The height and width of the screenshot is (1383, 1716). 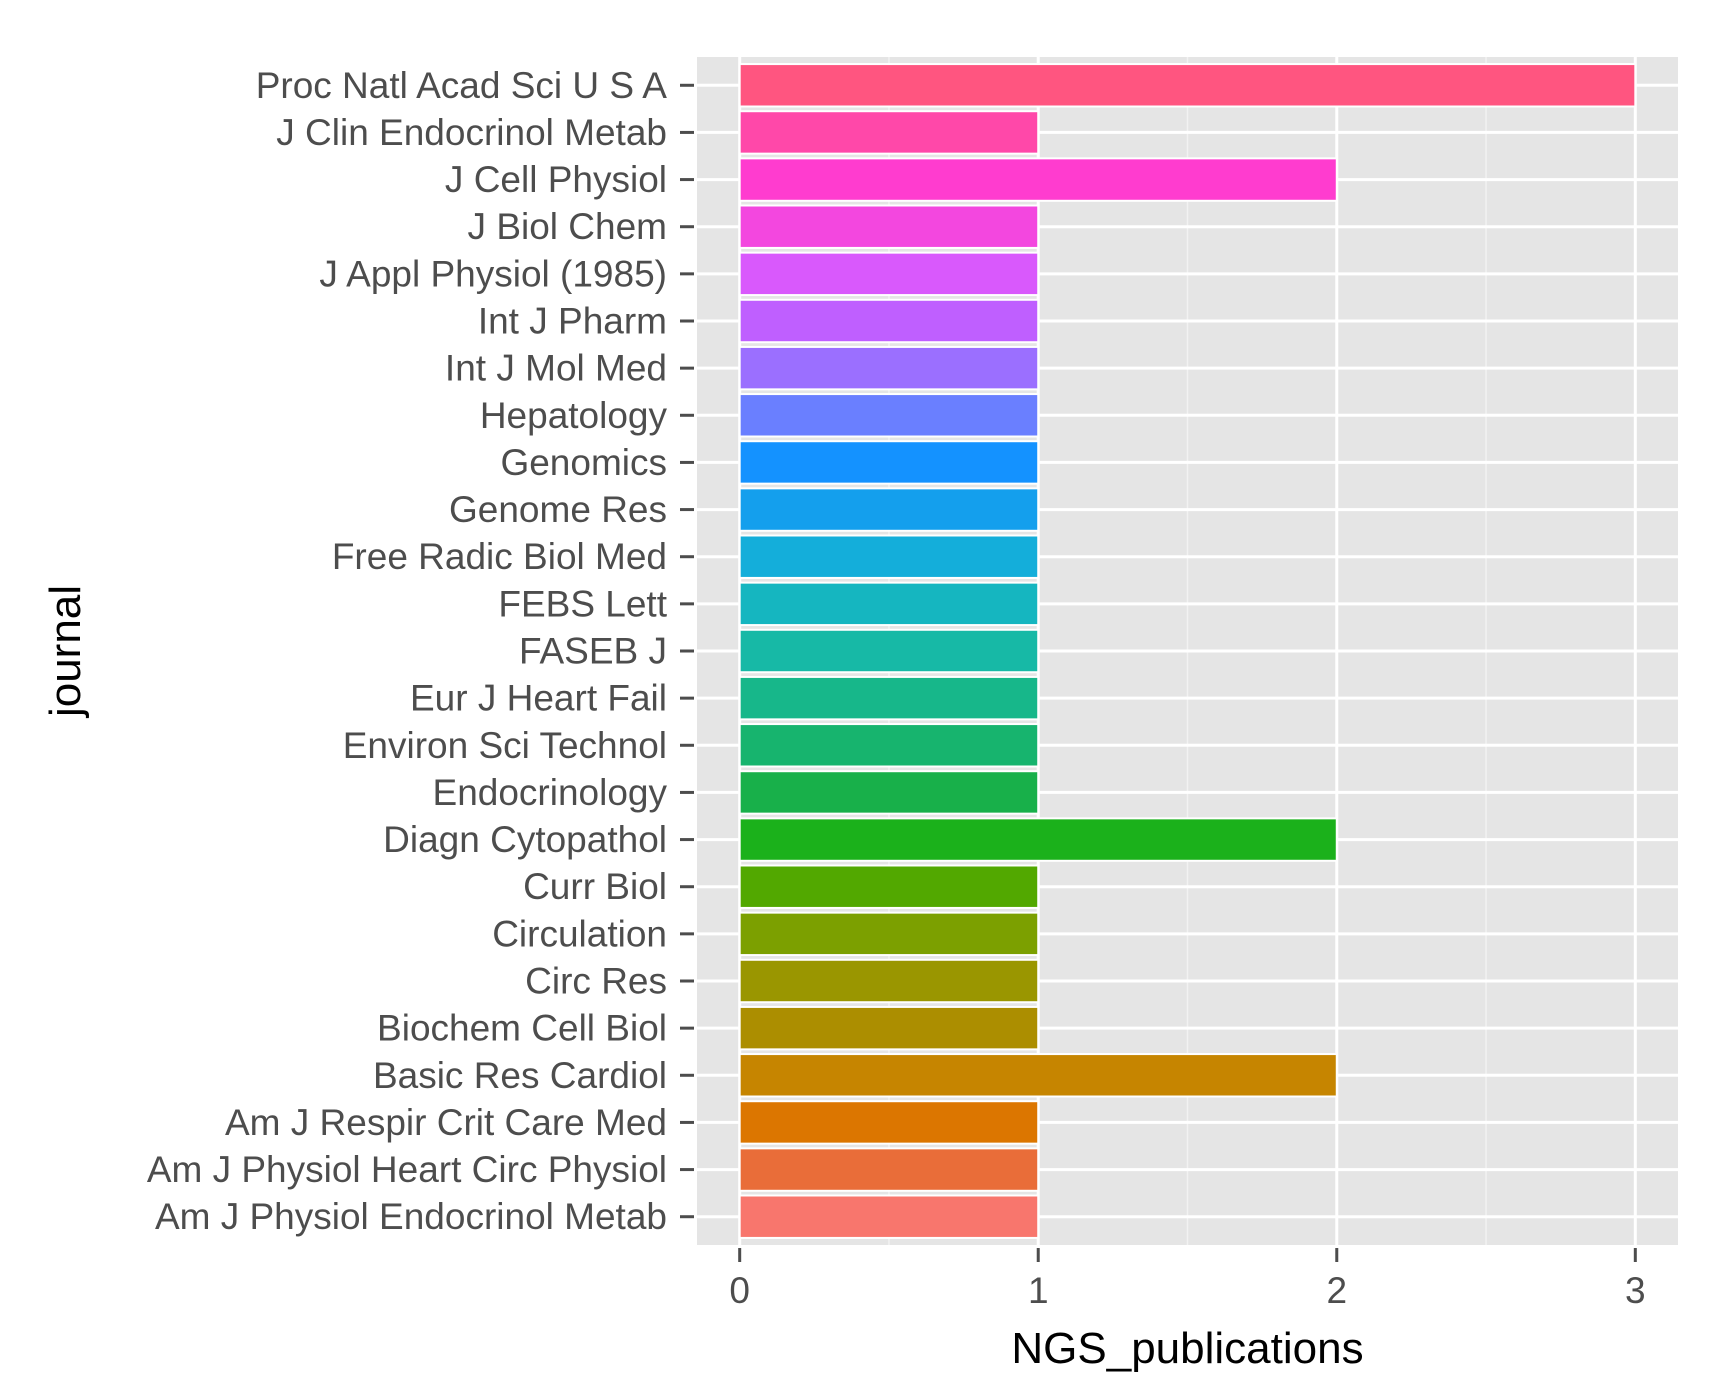 I want to click on y-tick-label: J Clin Endocrinol Metab, so click(x=471, y=132).